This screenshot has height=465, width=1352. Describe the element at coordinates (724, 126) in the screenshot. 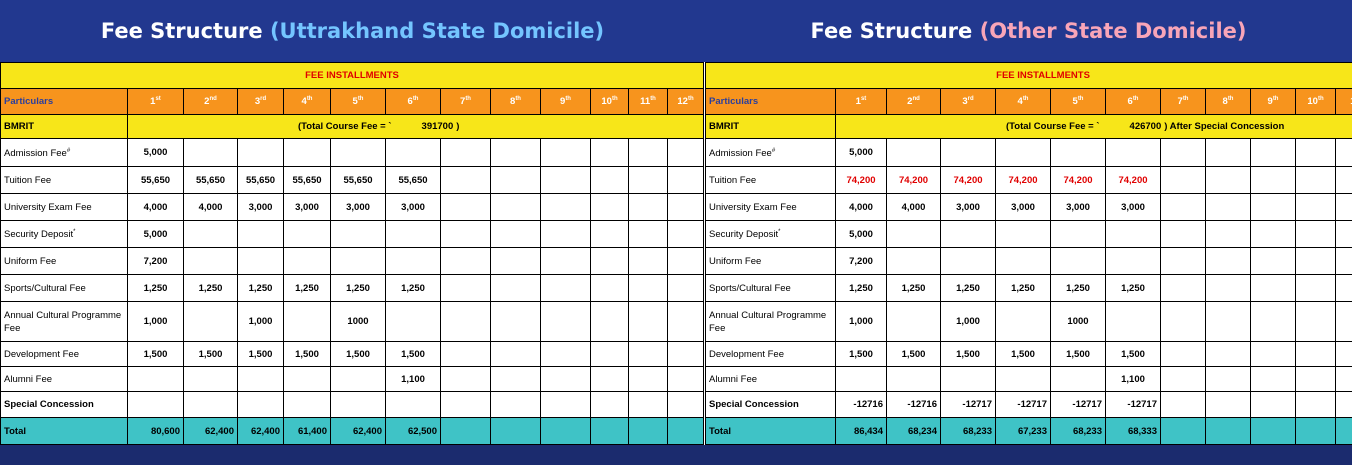

I see `institute-name: BMRIT` at that location.